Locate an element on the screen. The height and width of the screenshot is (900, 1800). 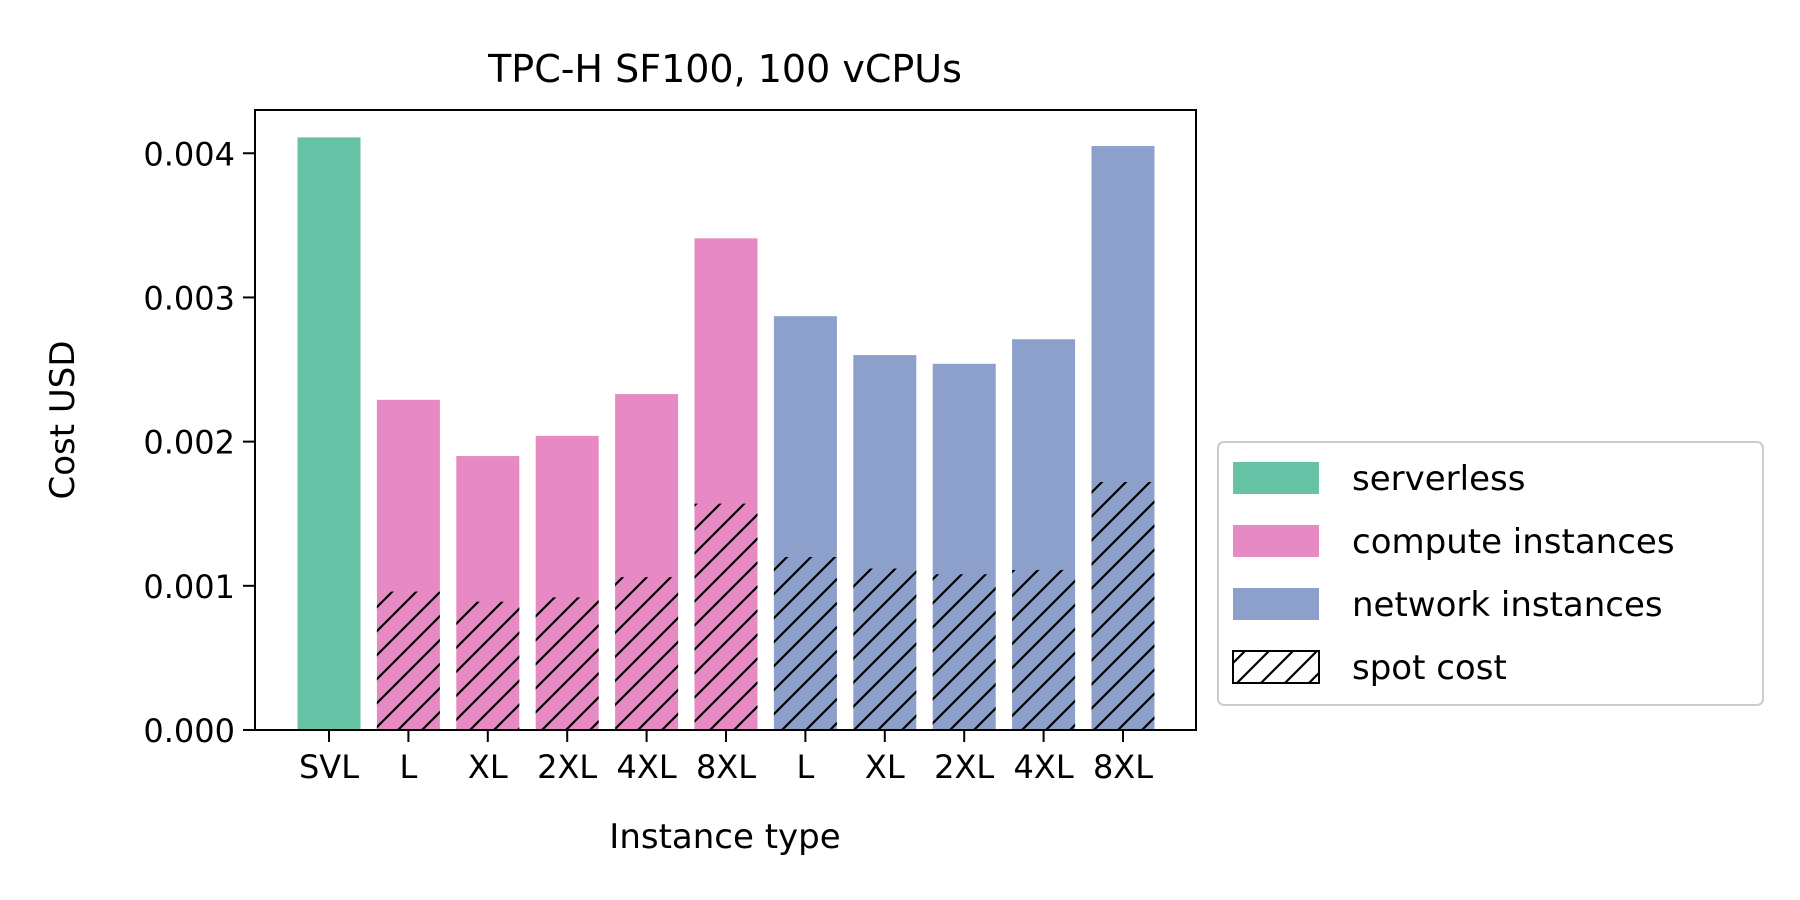
y-tick-label: 0.000 is located at coordinates (189, 731).